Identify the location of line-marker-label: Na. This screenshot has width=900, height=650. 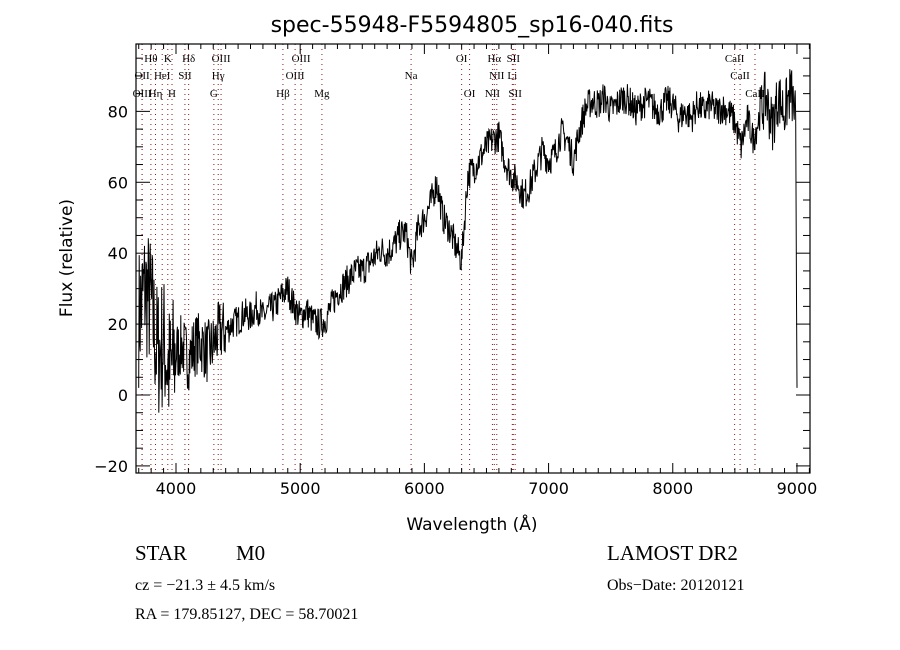
(411, 76).